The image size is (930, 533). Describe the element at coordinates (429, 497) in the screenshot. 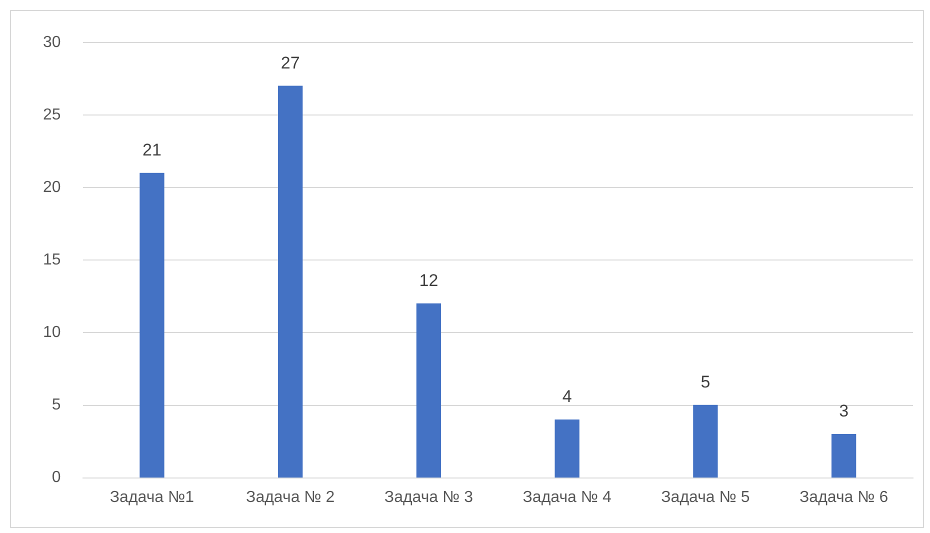

I see `x-tick-label: Задача № 3` at that location.